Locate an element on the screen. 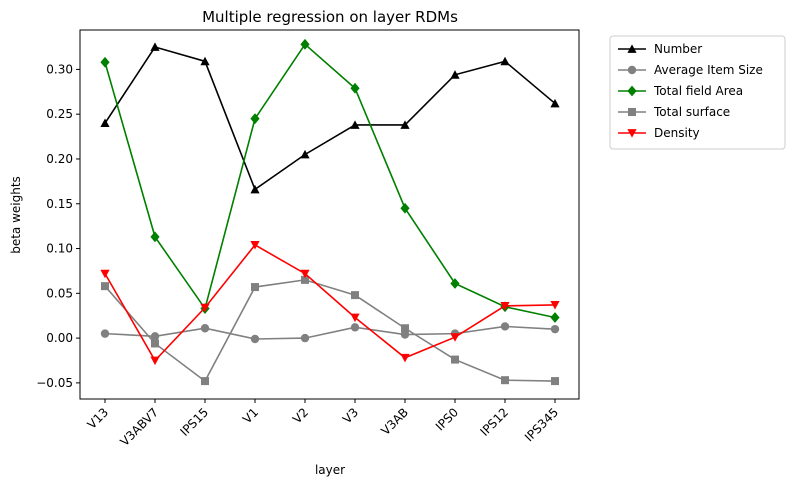  x-tick-label: V3 is located at coordinates (350, 415).